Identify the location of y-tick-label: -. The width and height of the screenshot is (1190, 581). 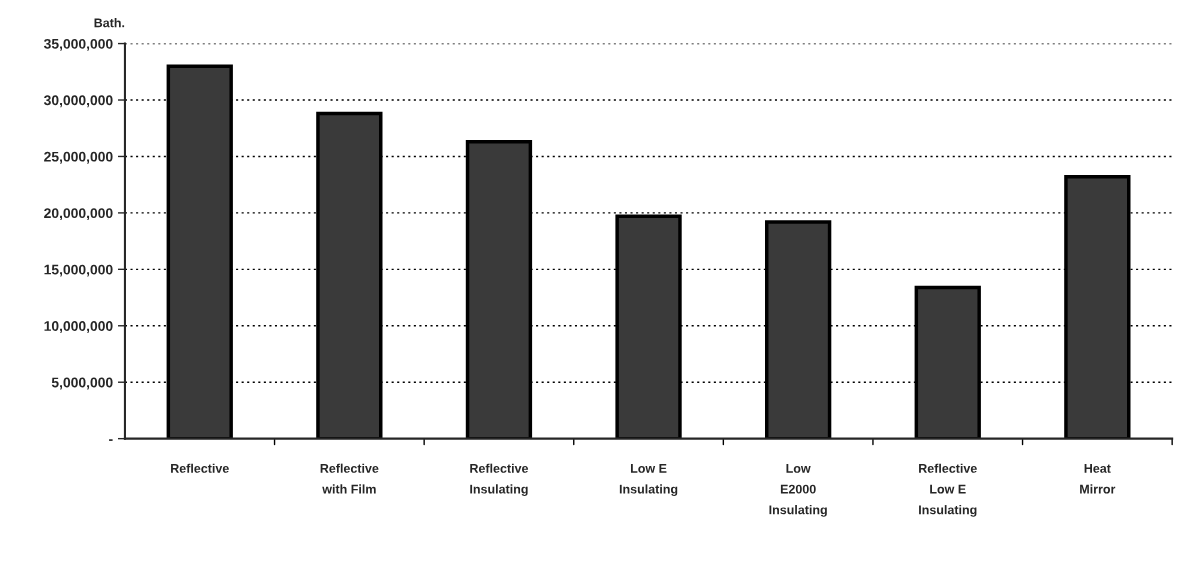
(111, 440).